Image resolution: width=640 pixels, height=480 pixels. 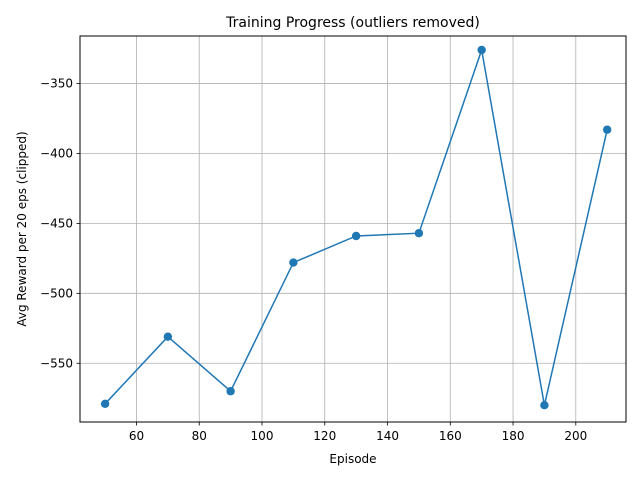 What do you see at coordinates (387, 436) in the screenshot?
I see `x-tick-label: 140` at bounding box center [387, 436].